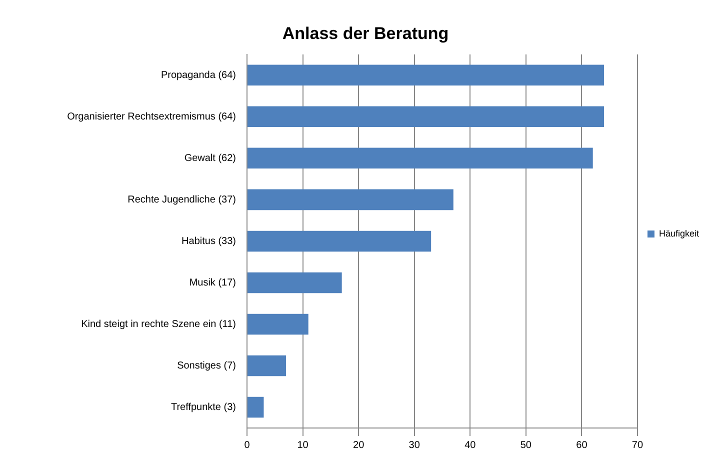 This screenshot has height=468, width=727. What do you see at coordinates (303, 445) in the screenshot?
I see `x-tick-label: 10` at bounding box center [303, 445].